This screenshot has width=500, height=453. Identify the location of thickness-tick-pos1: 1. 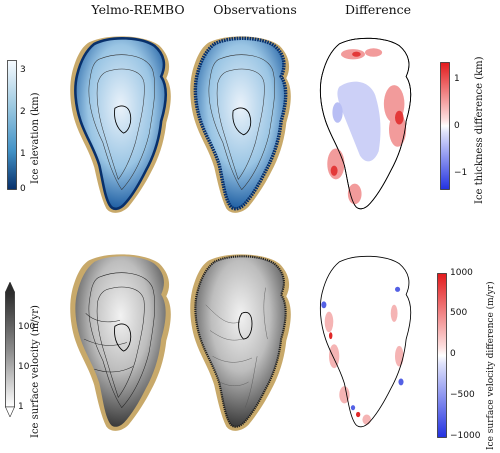
(457, 79).